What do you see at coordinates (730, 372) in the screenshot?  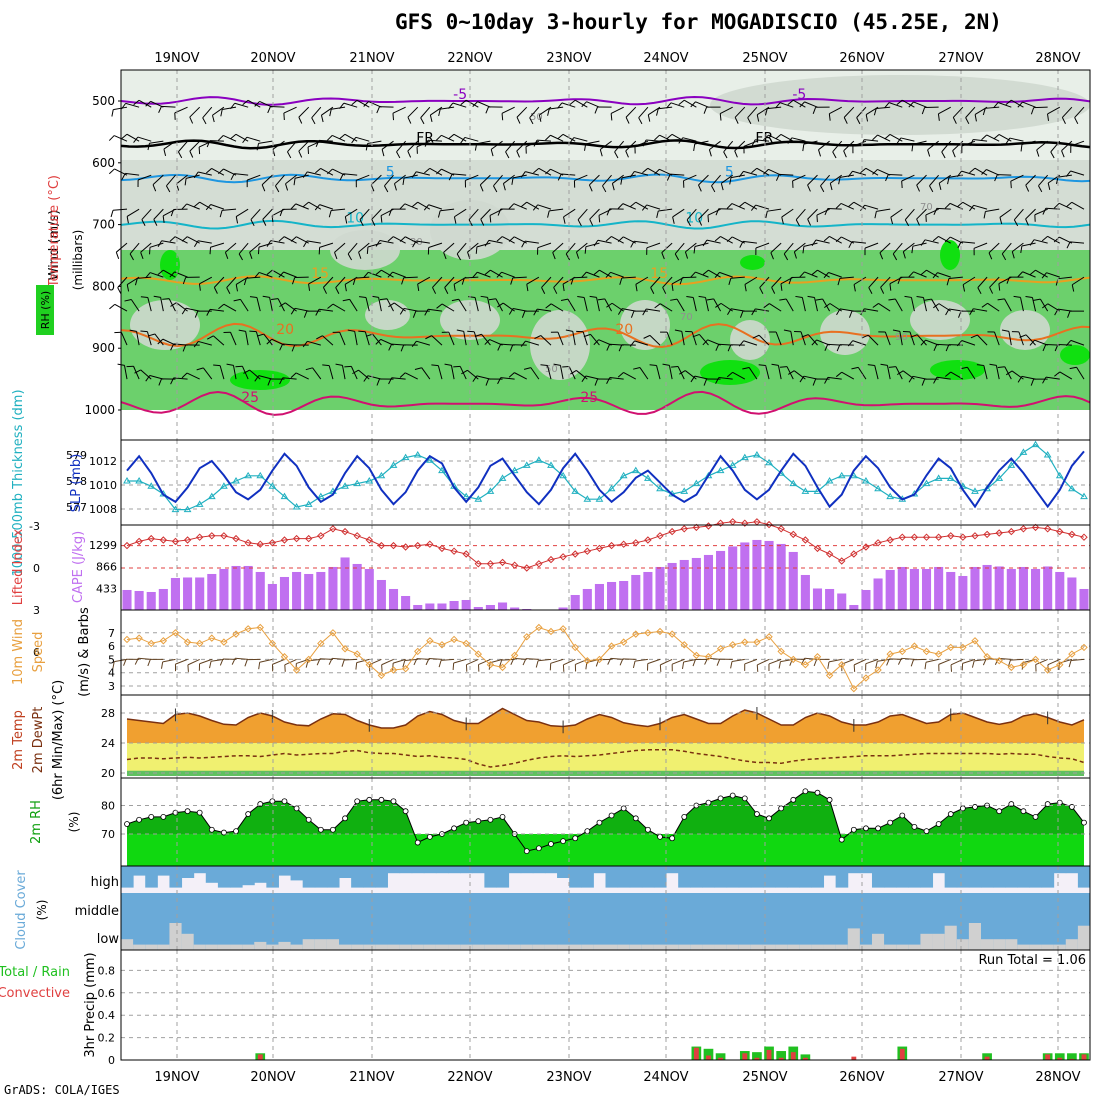 I see `rh-moist-patch` at bounding box center [730, 372].